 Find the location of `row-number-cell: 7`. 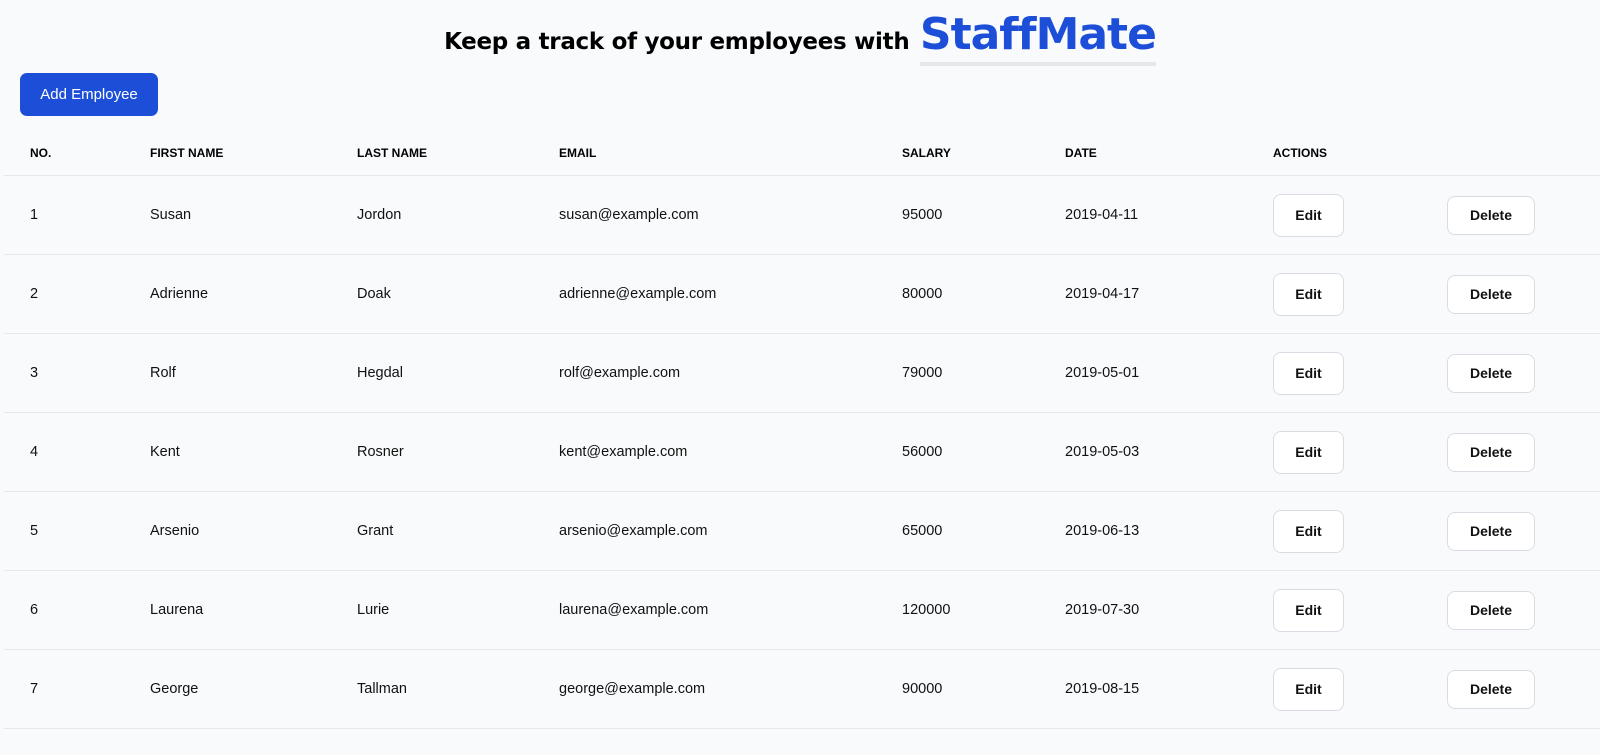

row-number-cell: 7 is located at coordinates (34, 689).